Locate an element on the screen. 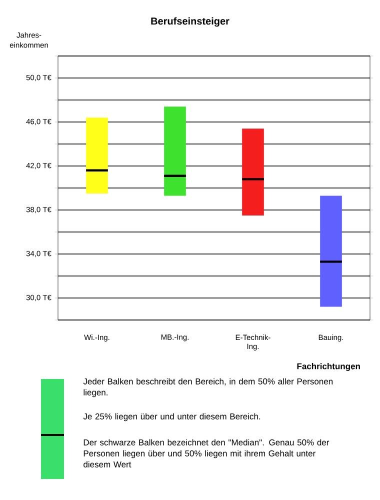  text: Jeder Balken beschreibt den Bereich, in dem 50% aller Personen liegen. is located at coordinates (208, 388).